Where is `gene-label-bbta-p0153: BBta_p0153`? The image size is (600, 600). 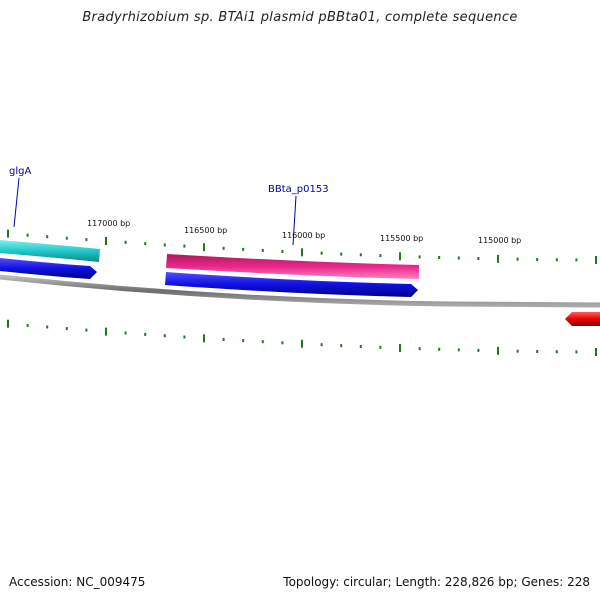 gene-label-bbta-p0153: BBta_p0153 is located at coordinates (298, 189).